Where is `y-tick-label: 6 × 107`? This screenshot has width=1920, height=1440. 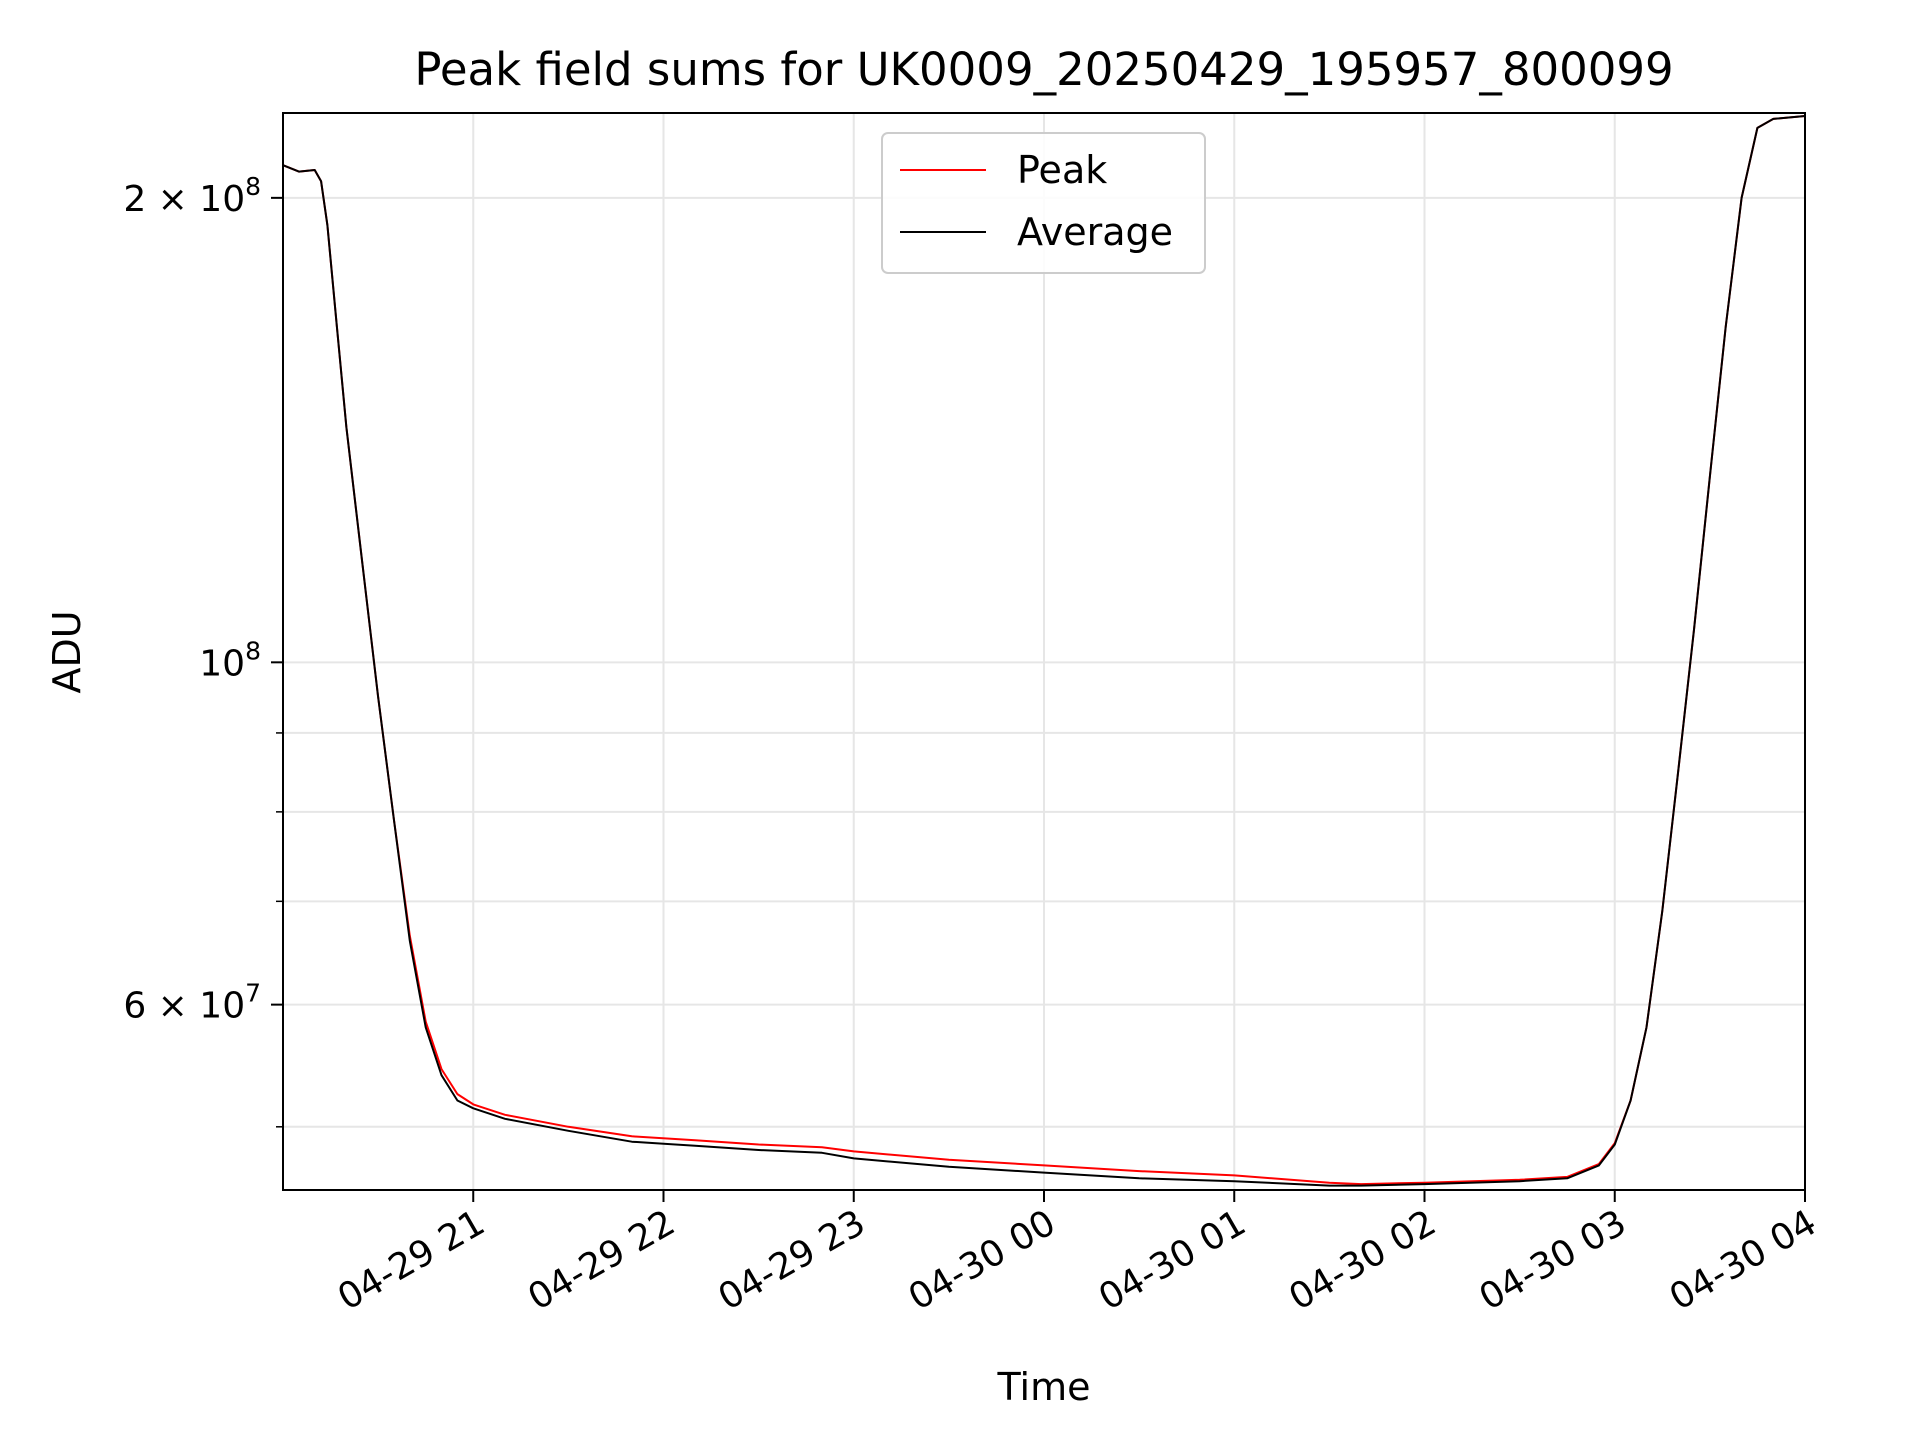 y-tick-label: 6 × 107 is located at coordinates (192, 1003).